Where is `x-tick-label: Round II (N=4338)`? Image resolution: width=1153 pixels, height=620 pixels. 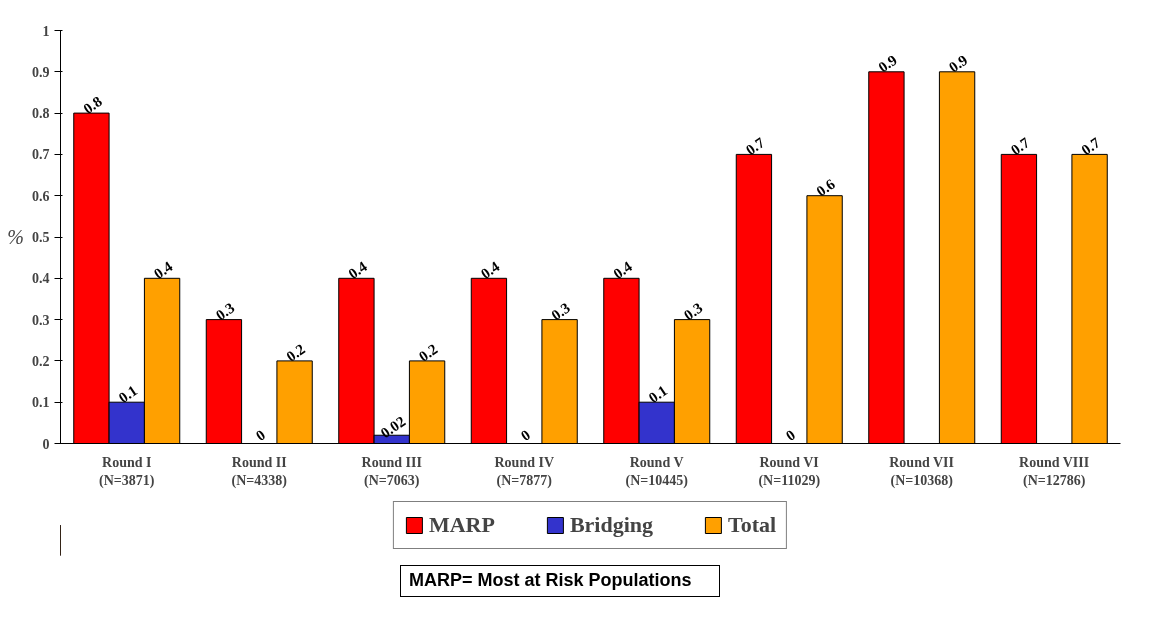
x-tick-label: Round II (N=4338) is located at coordinates (259, 471).